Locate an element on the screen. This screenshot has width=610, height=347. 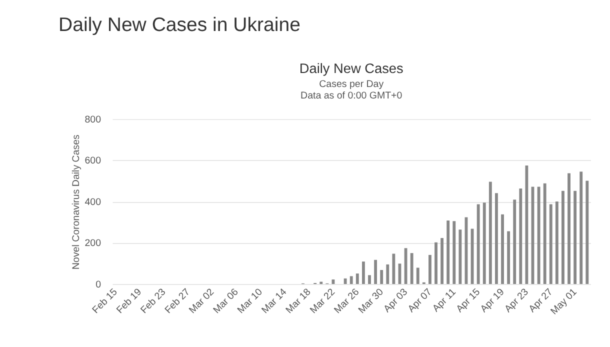
chart-subtitle: Cases per Day Data as of 0:00 GMT+0 is located at coordinates (351, 90).